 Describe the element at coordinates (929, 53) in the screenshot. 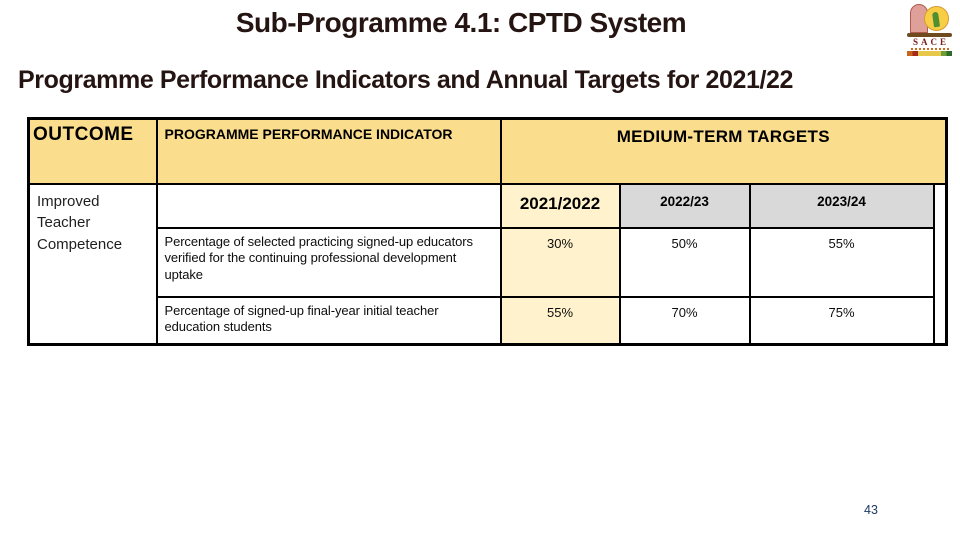

I see `logo-stripe-icon` at that location.